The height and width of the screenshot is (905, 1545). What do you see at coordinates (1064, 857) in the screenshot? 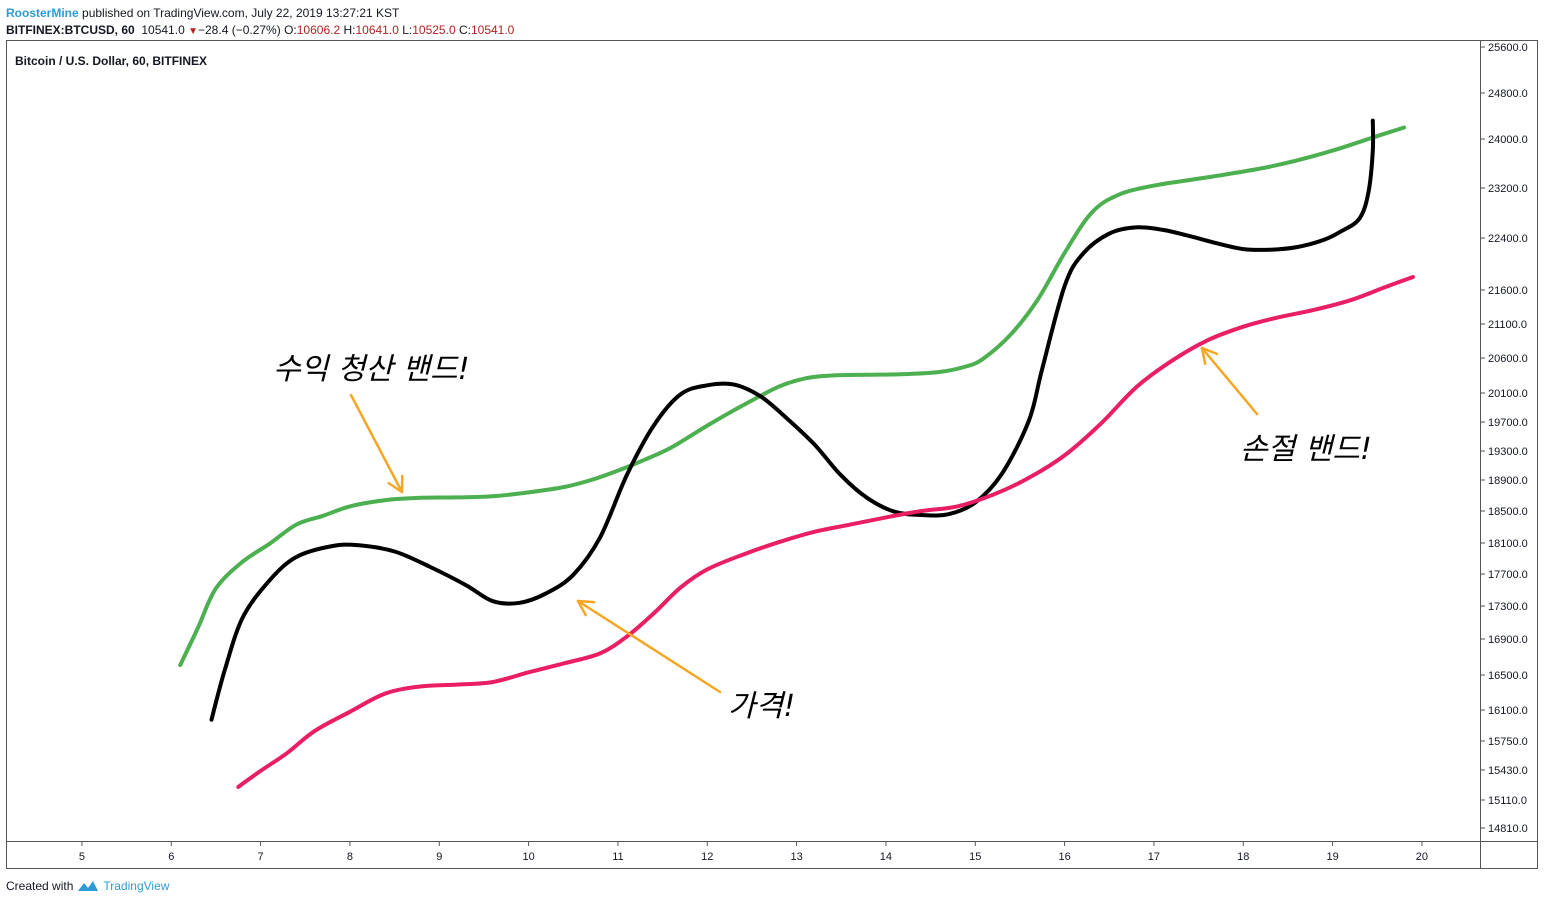
I see `x-tick-label: 16` at bounding box center [1064, 857].